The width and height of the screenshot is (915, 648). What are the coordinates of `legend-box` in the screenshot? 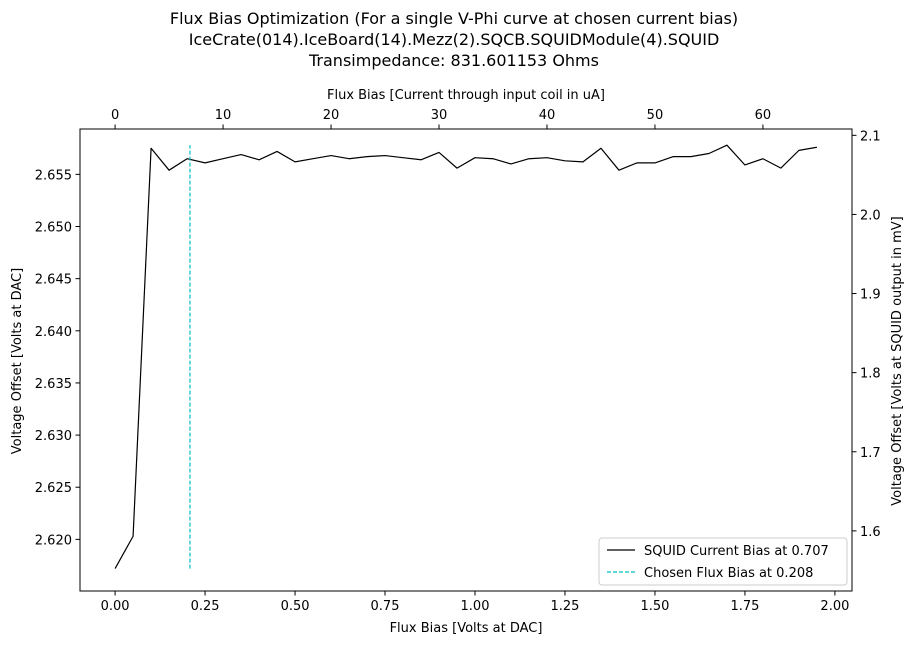 It's located at (723, 561).